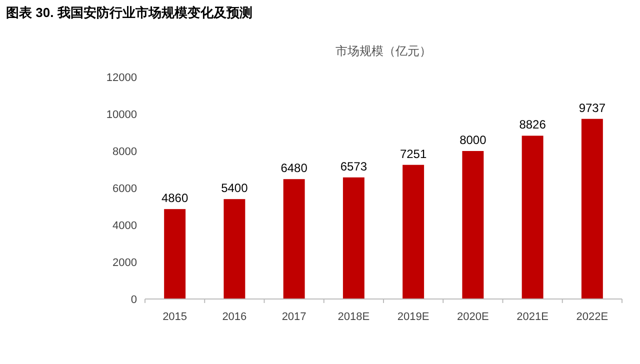 Image resolution: width=640 pixels, height=364 pixels. What do you see at coordinates (592, 317) in the screenshot?
I see `xtick: 2022E` at bounding box center [592, 317].